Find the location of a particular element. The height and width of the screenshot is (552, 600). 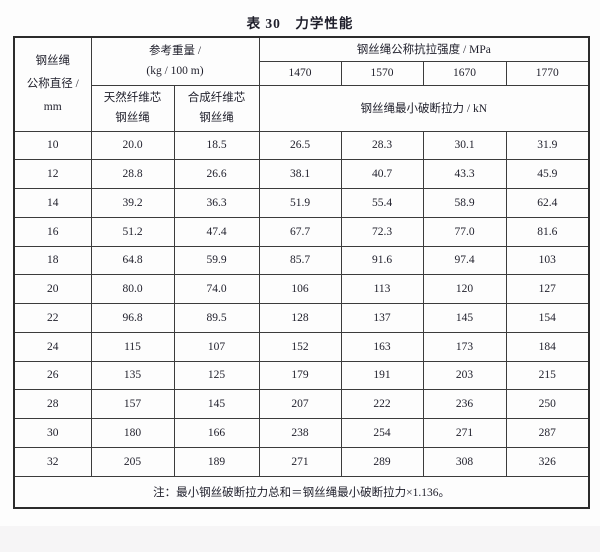

diameter-cell: 14 is located at coordinates (52, 203).